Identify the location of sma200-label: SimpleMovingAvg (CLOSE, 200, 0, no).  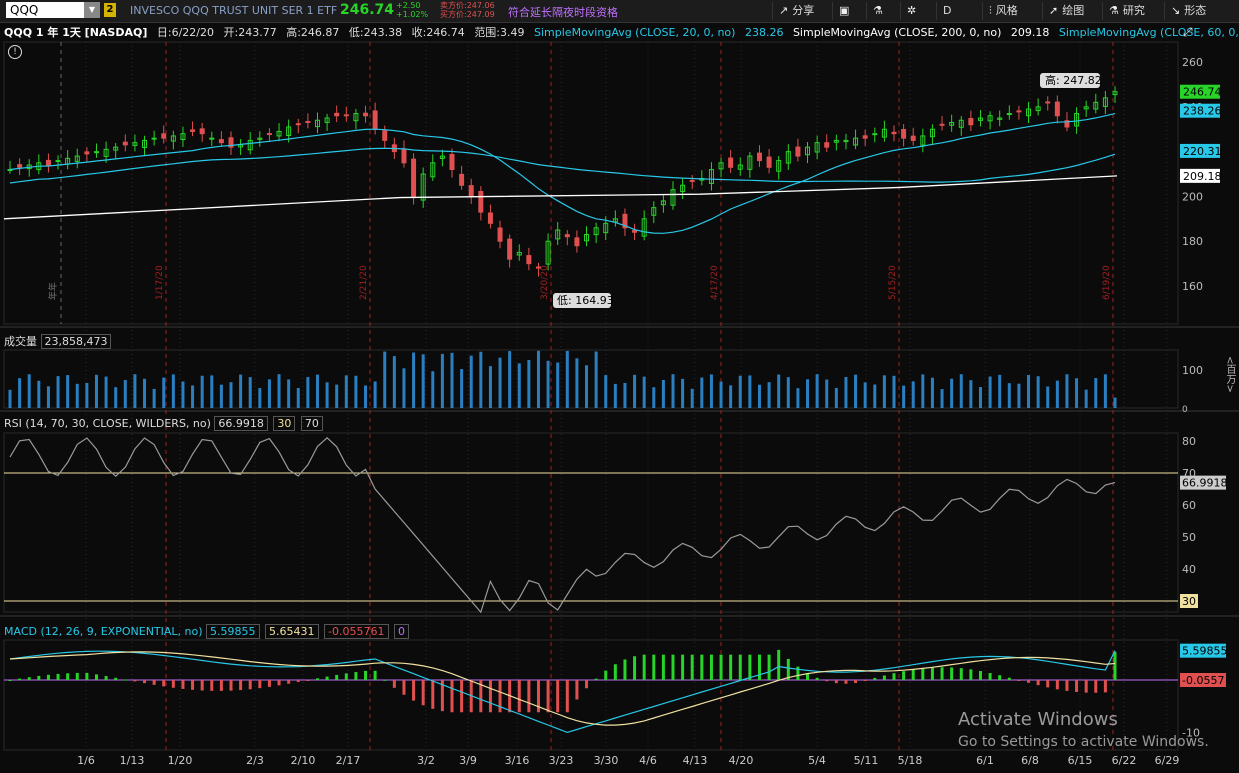
(897, 32).